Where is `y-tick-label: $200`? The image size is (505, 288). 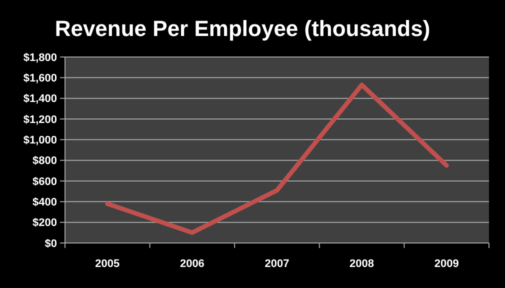
y-tick-label: $200 is located at coordinates (44, 223).